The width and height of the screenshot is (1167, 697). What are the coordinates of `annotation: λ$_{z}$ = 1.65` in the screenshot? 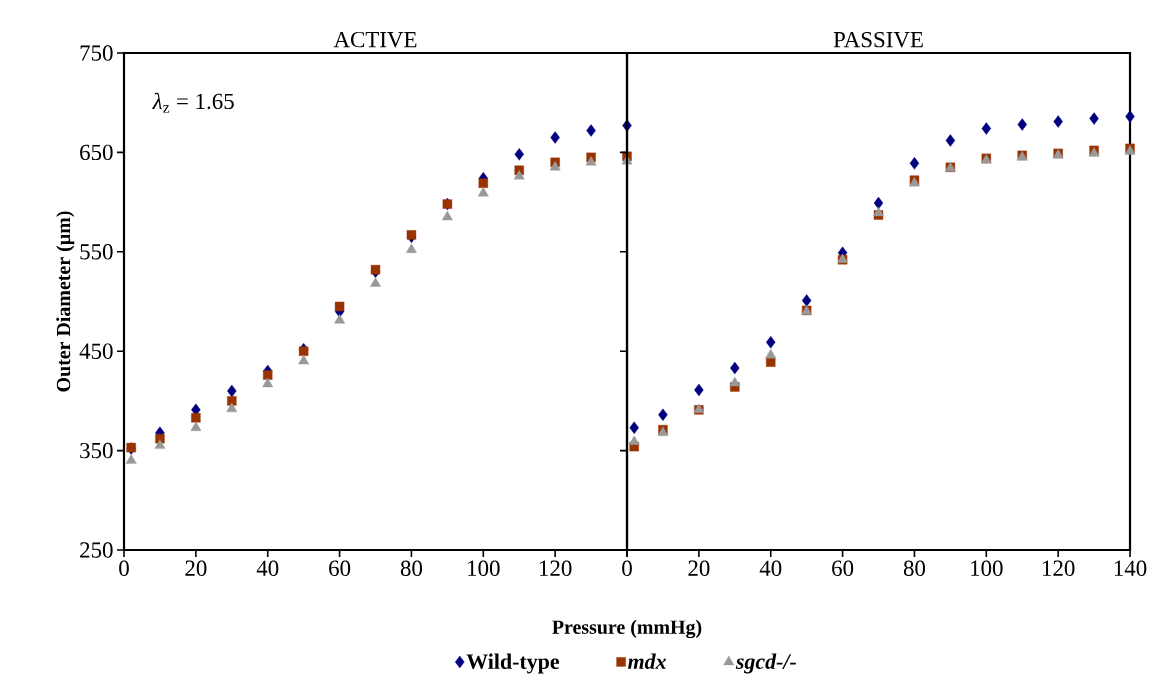 It's located at (193, 102).